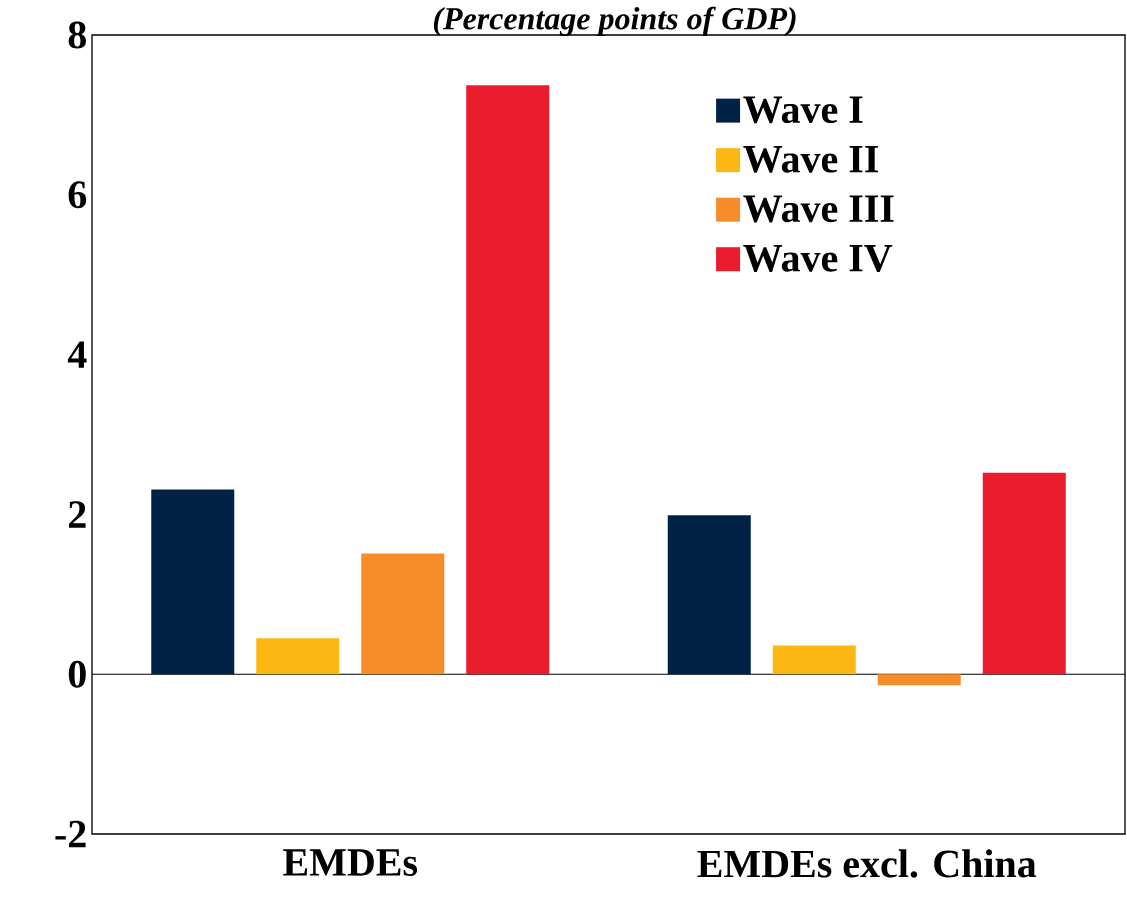  Describe the element at coordinates (77, 195) in the screenshot. I see `y-tick-label: 6` at that location.